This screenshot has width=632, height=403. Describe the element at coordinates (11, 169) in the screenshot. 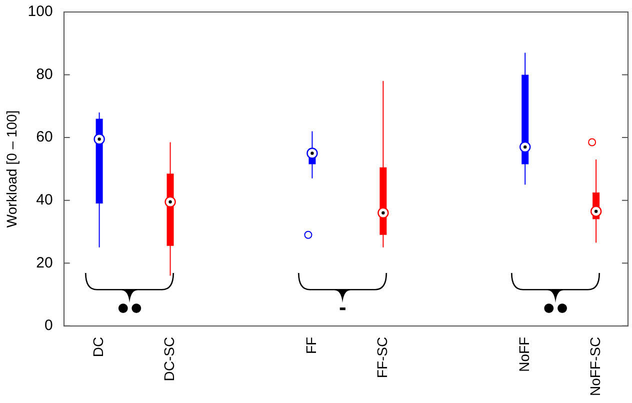

I see `y-axis-title: Workload [0 – 100]` at that location.